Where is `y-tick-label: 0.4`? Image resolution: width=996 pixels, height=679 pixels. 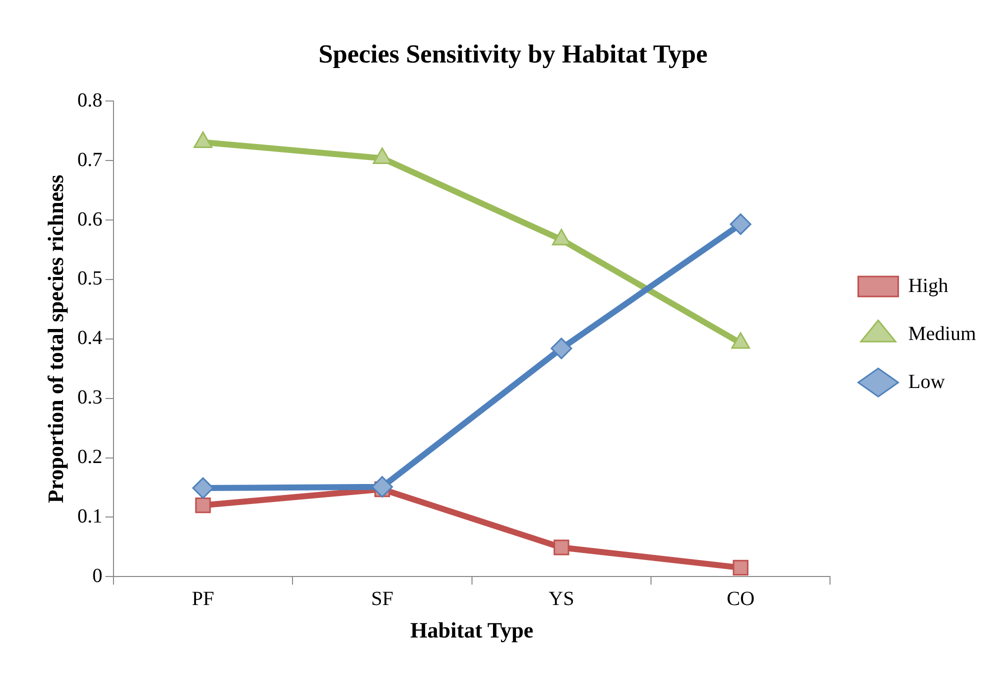 y-tick-label: 0.4 is located at coordinates (89, 338).